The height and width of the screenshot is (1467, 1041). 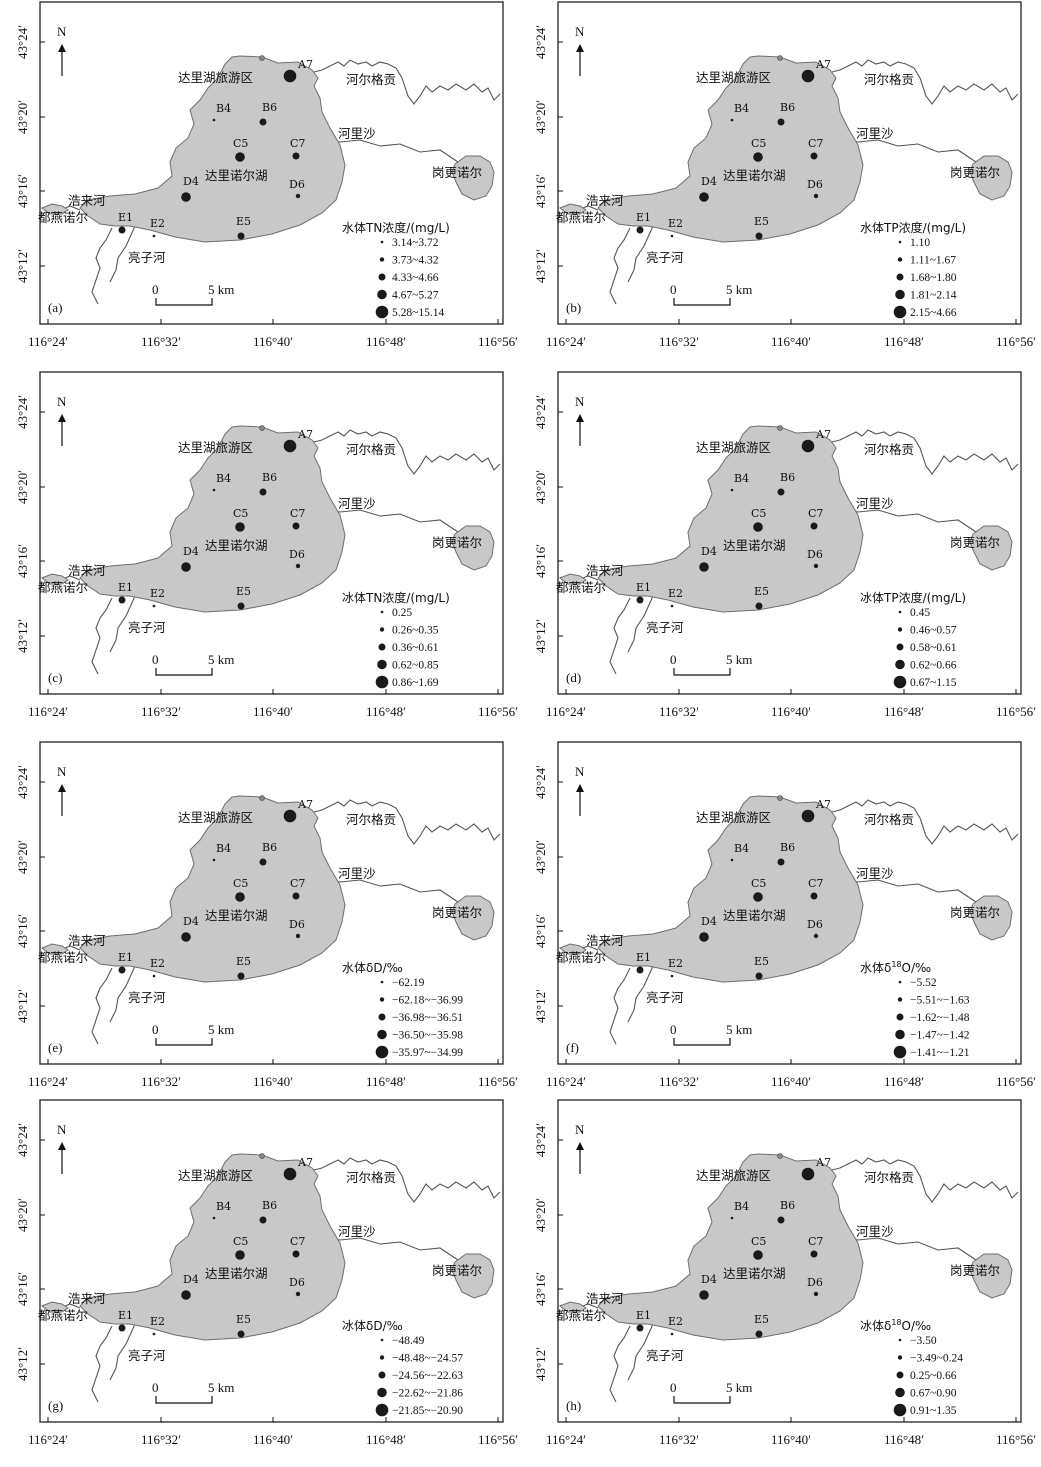 What do you see at coordinates (415, 683) in the screenshot?
I see `legend-class-label: 0.86~1.69` at bounding box center [415, 683].